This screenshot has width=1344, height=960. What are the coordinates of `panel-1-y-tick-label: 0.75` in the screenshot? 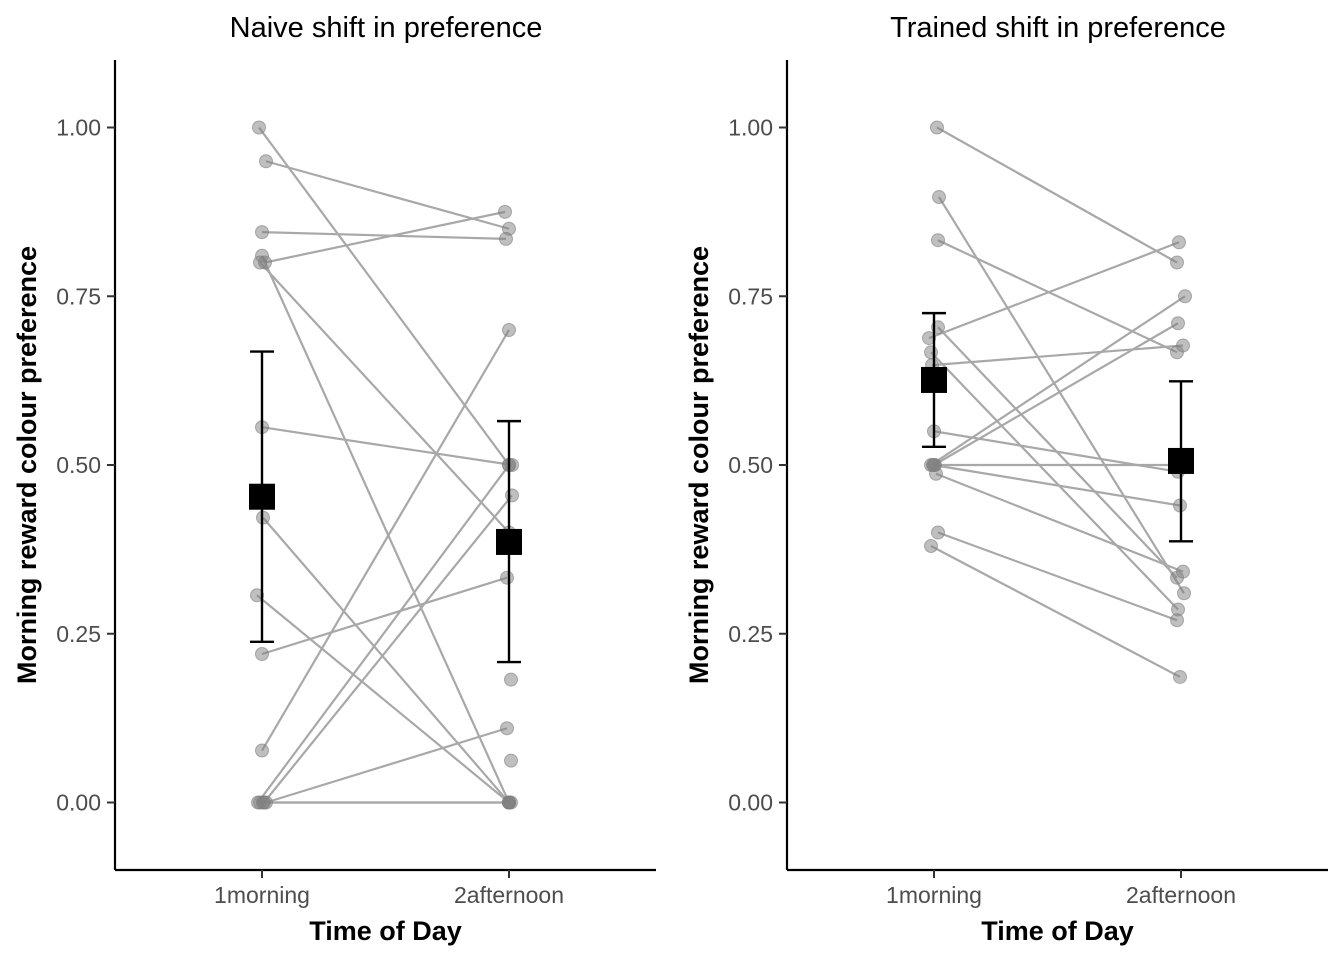 It's located at (78, 296).